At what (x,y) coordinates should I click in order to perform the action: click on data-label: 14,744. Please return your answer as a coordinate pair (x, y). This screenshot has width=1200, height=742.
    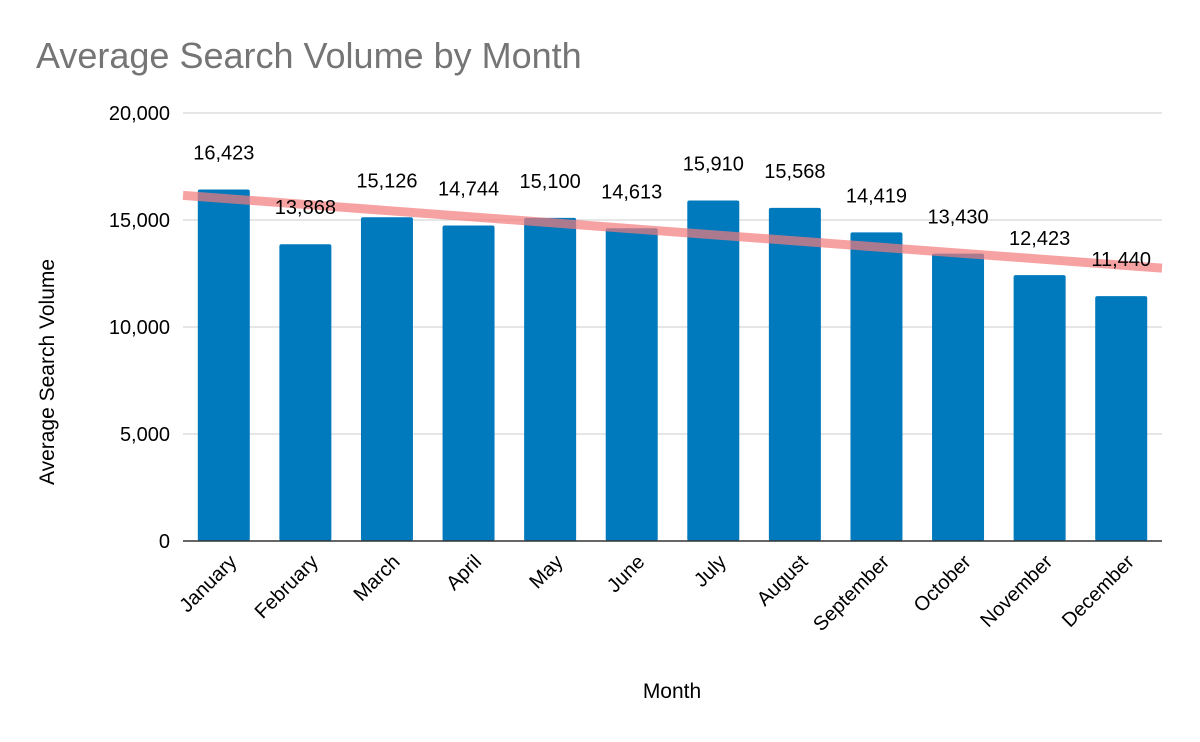
    Looking at the image, I should click on (468, 189).